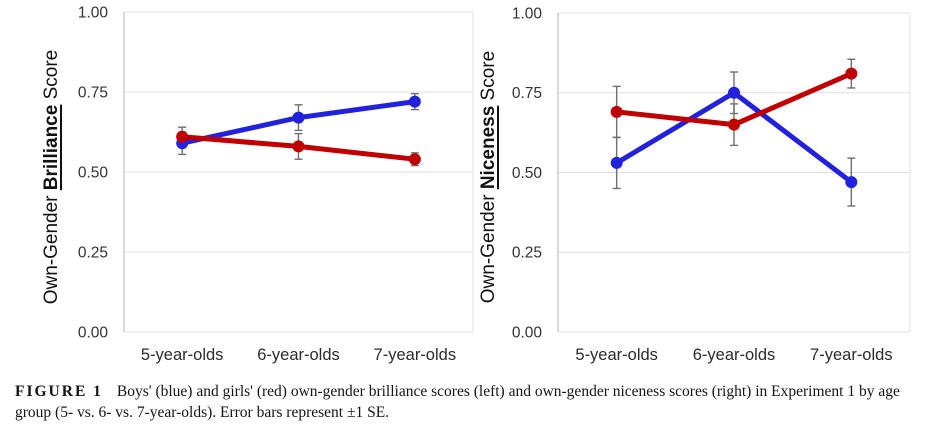 The image size is (940, 439). Describe the element at coordinates (51, 77) in the screenshot. I see `y-axis-title-suffix: Score` at that location.